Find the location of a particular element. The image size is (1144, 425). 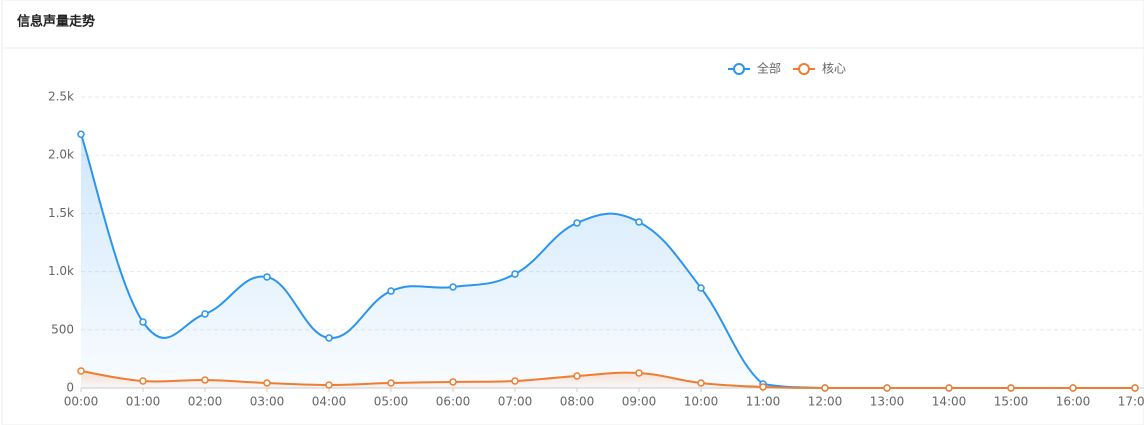

line is located at coordinates (607, 379).